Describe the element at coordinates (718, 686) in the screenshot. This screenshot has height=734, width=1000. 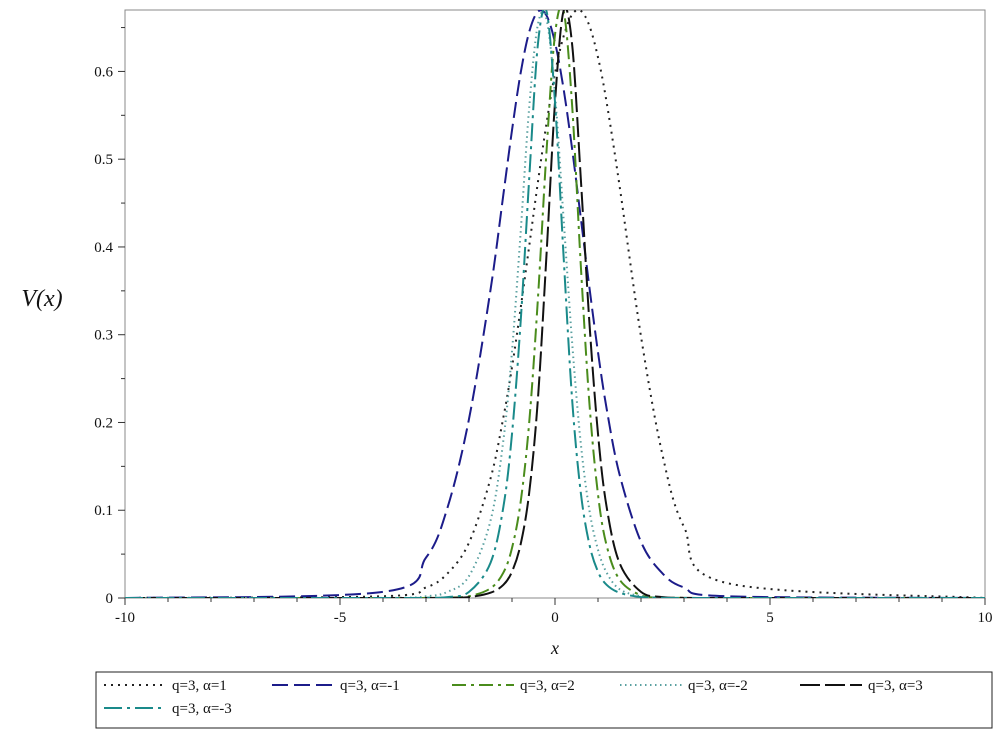
I see `legend-label-4: q=3, α=-2` at that location.